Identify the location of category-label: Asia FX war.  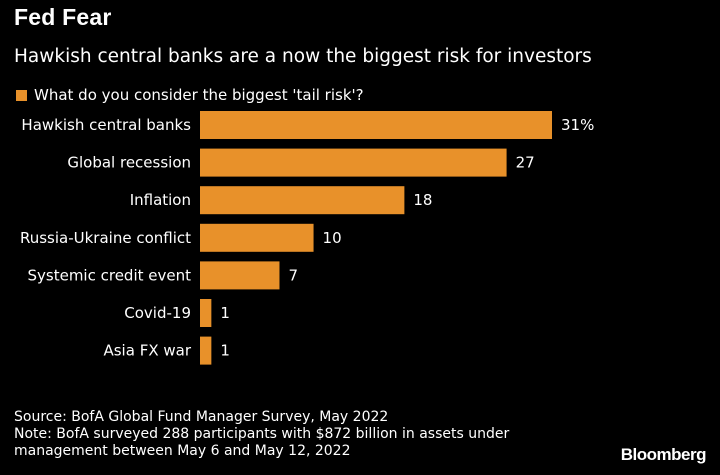
(147, 351).